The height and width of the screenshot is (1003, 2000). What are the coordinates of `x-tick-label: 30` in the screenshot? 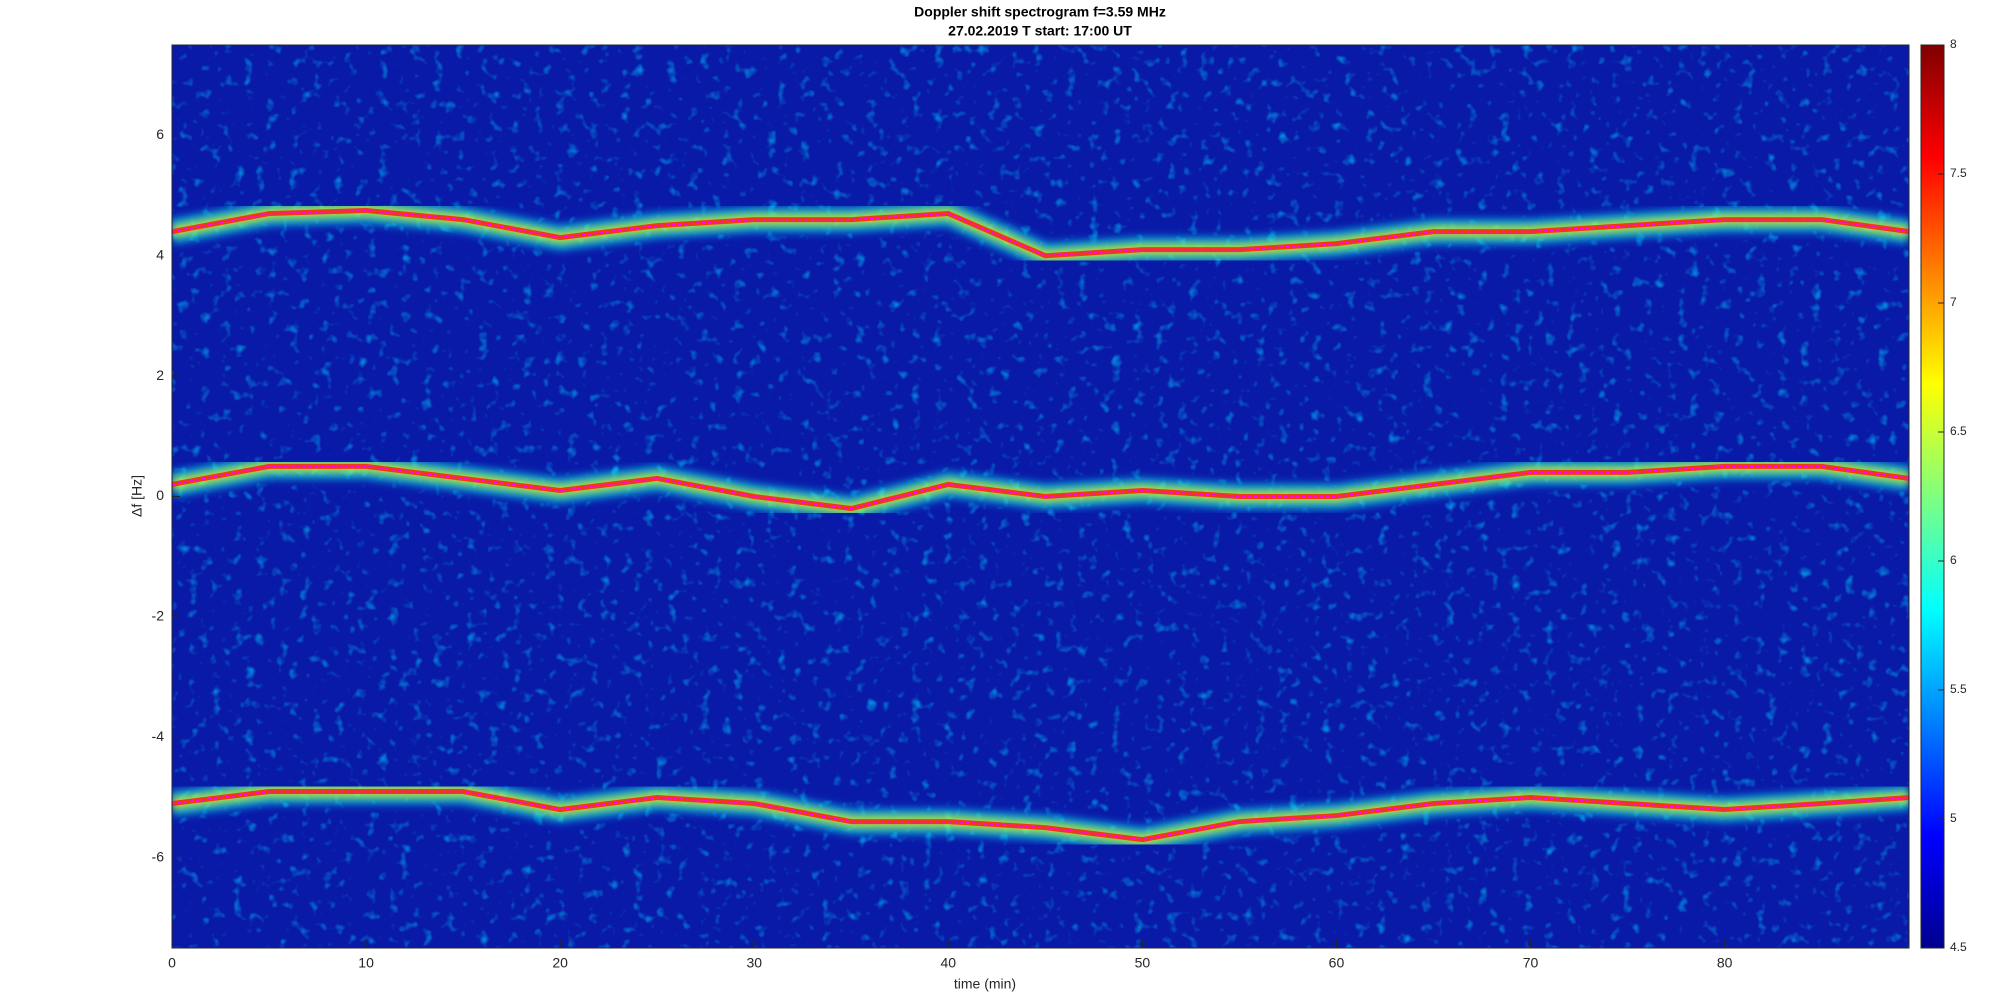 It's located at (754, 963).